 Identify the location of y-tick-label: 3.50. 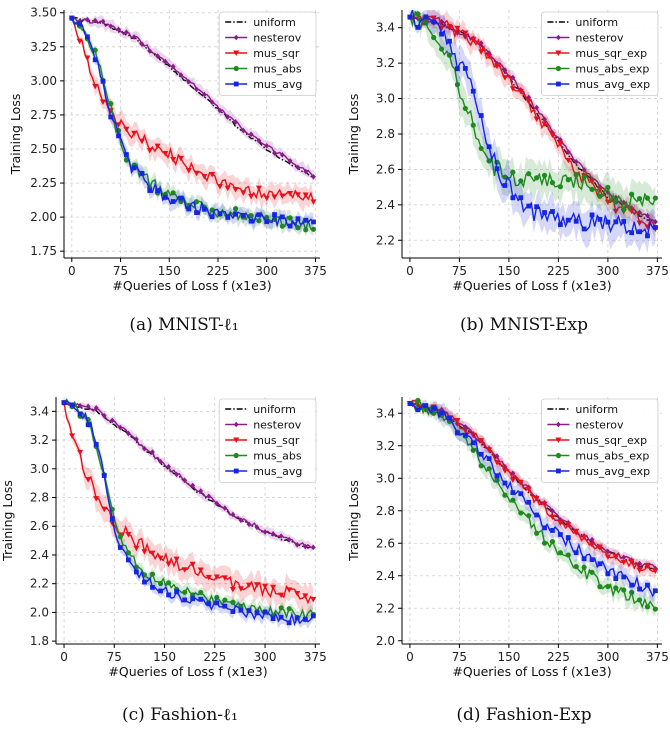
(43, 13).